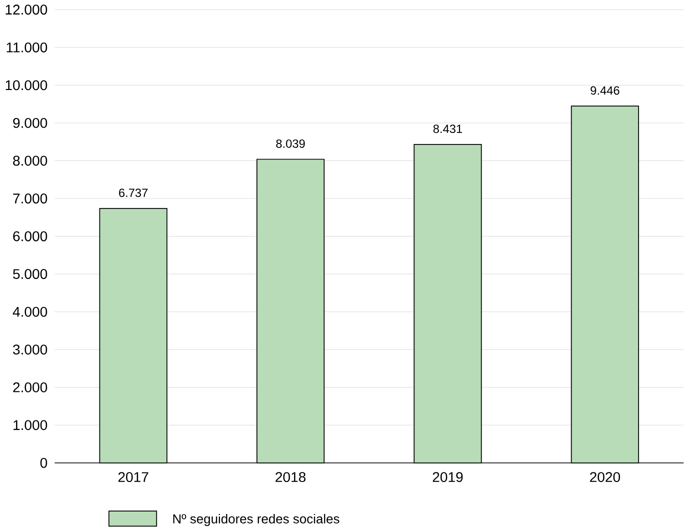  Describe the element at coordinates (30, 274) in the screenshot. I see `y-tick-label: 5.000` at that location.